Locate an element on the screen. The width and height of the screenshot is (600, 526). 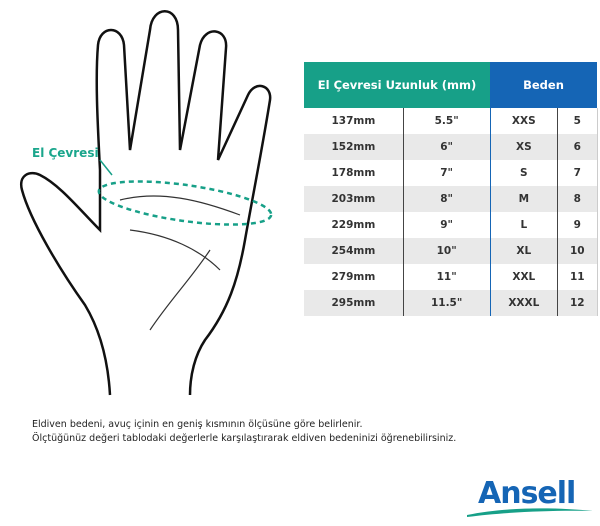
table-cell: 9 is located at coordinates (577, 225).